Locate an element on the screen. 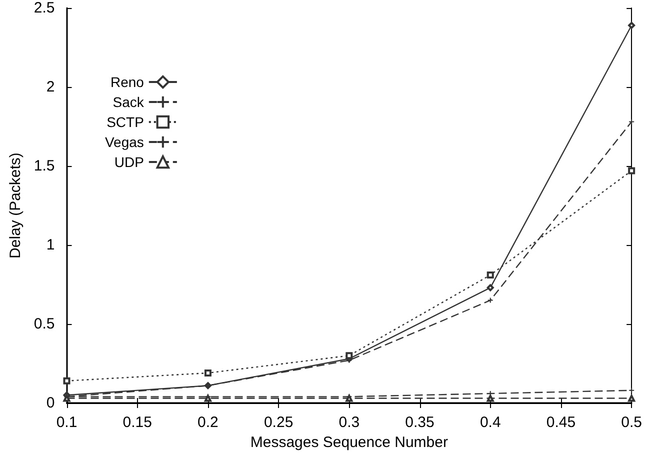 This screenshot has height=459, width=645. legend-label: Sack is located at coordinates (128, 102).